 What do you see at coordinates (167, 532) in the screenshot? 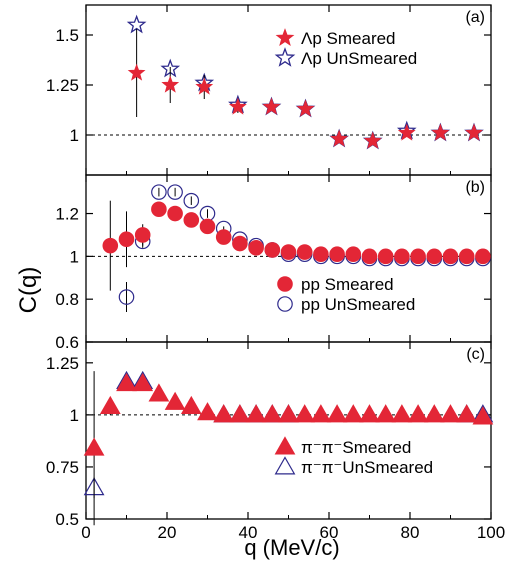
I see `x-tick-label: 20` at bounding box center [167, 532].